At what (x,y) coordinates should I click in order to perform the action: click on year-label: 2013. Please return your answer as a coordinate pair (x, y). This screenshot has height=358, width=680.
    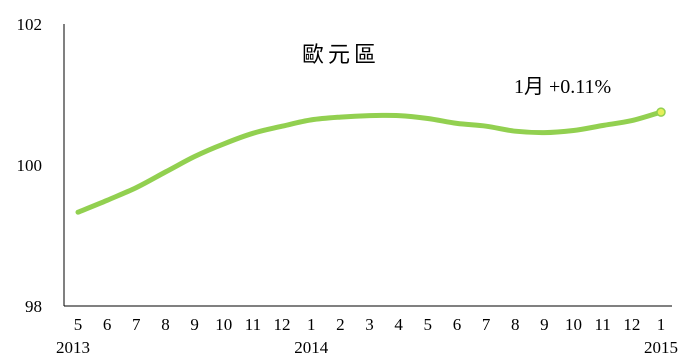
    Looking at the image, I should click on (73, 347).